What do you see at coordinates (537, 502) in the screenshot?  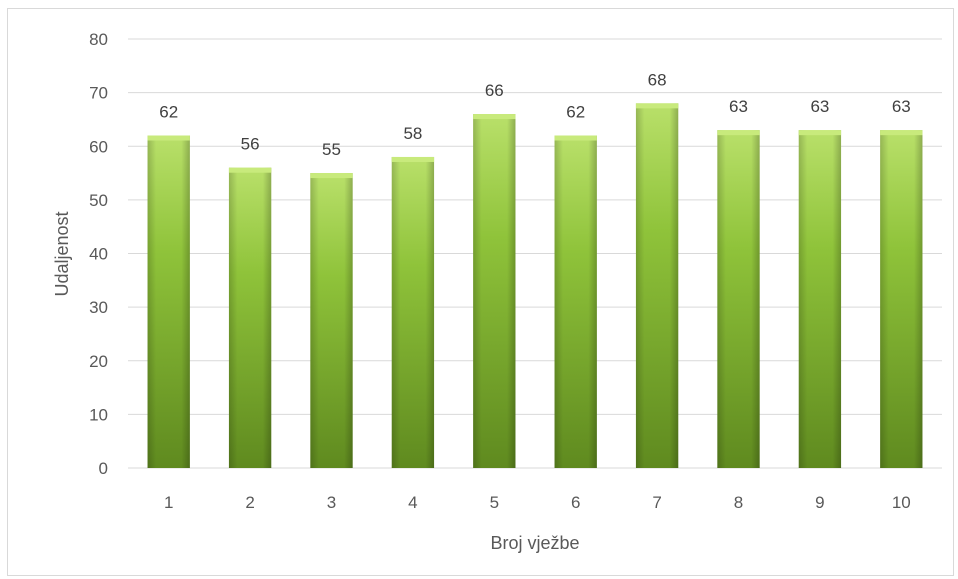 I see `x-axis-ticks: 1 2 3 4 5 6 7 8 9 10` at bounding box center [537, 502].